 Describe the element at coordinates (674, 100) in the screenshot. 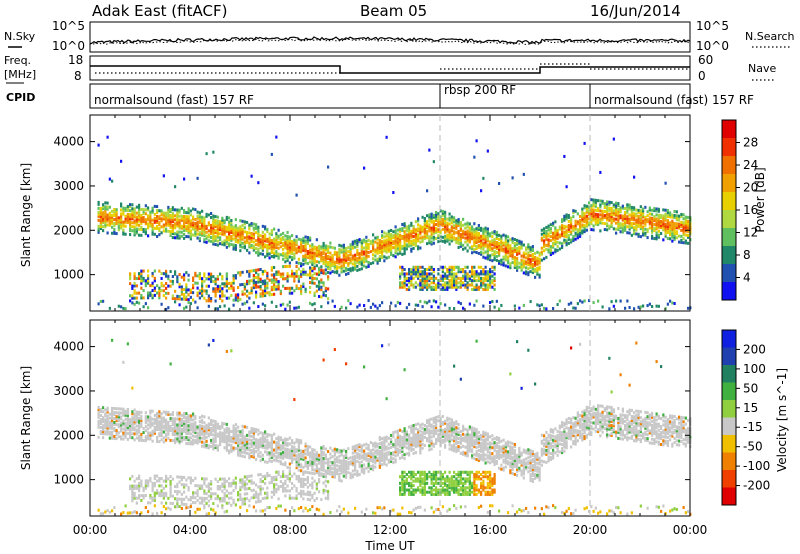

I see `cpid-segment-label: normalsound (fast) 157 RF` at that location.